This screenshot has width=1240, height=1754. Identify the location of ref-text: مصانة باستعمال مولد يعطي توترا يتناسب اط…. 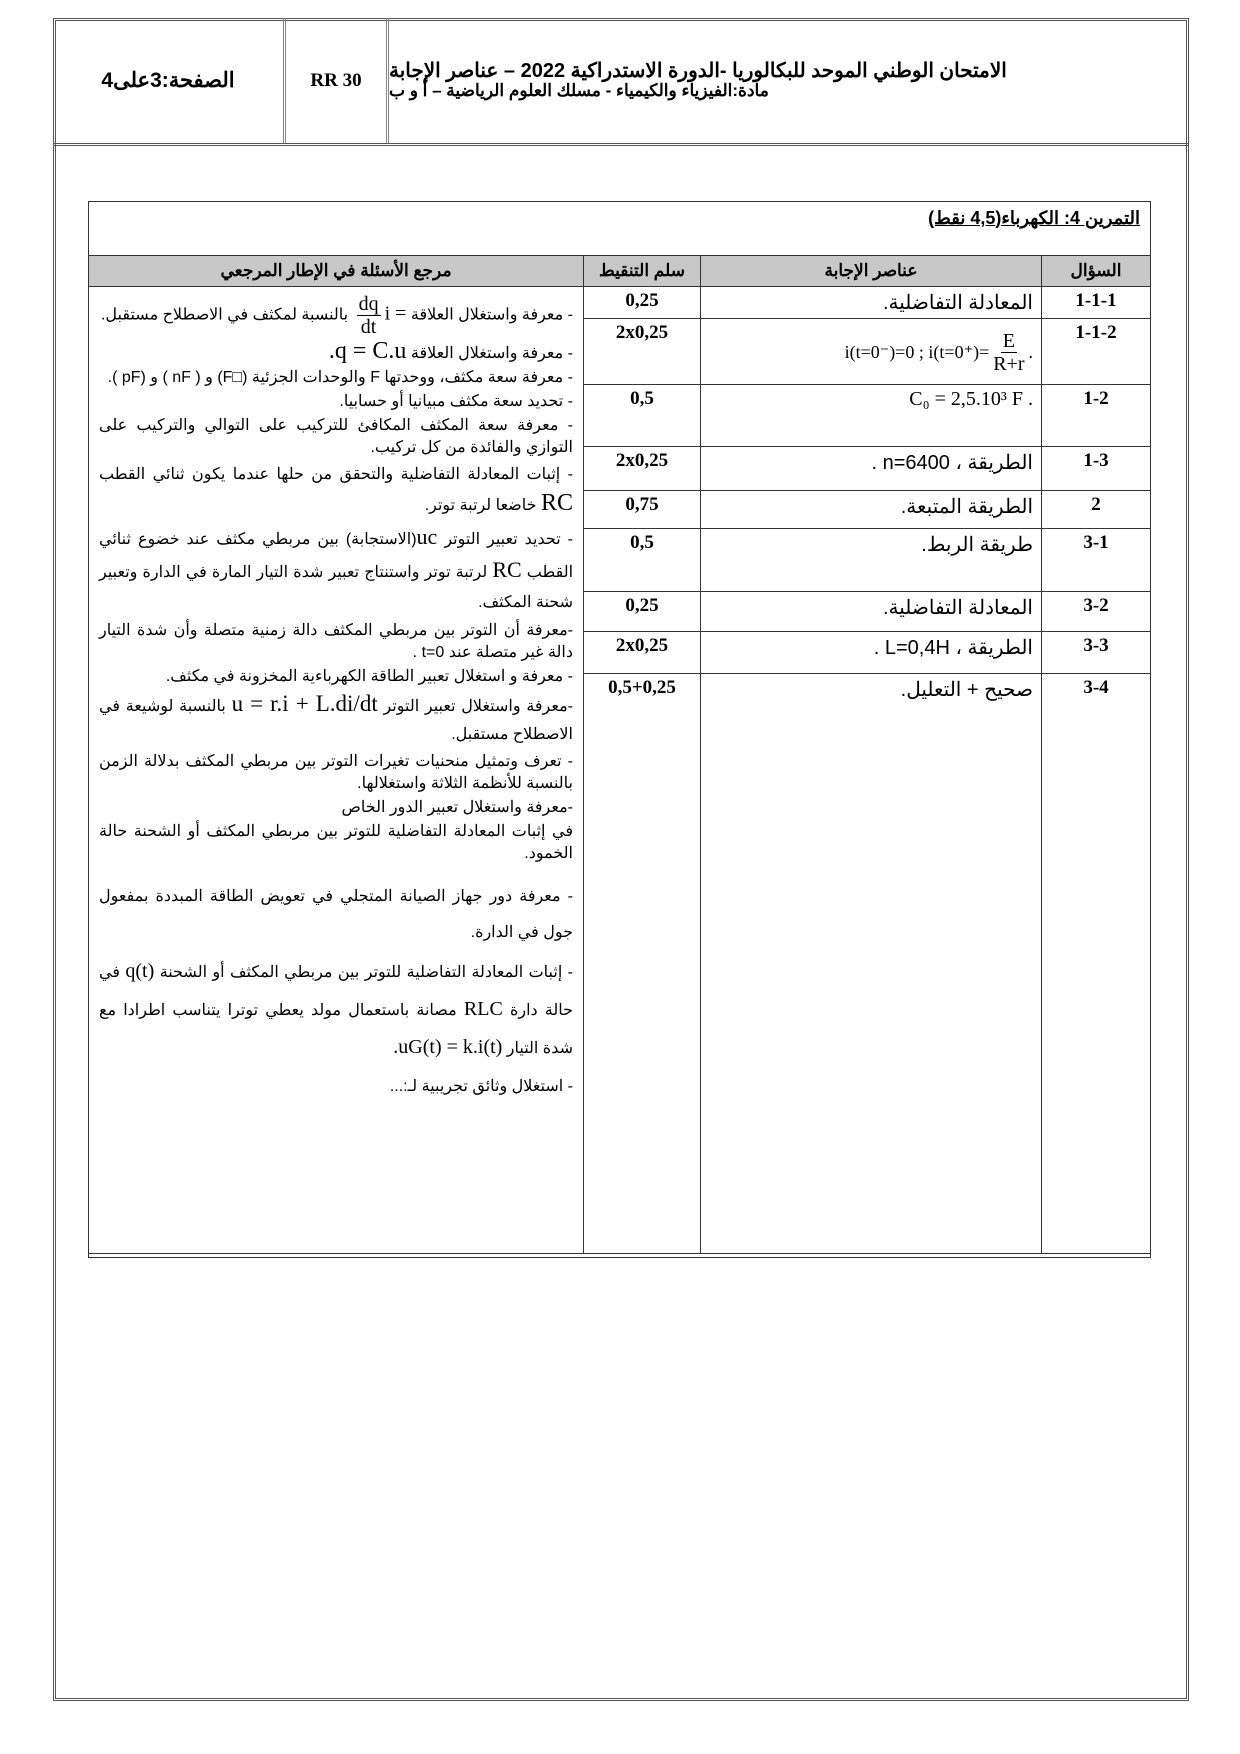
(336, 1029).